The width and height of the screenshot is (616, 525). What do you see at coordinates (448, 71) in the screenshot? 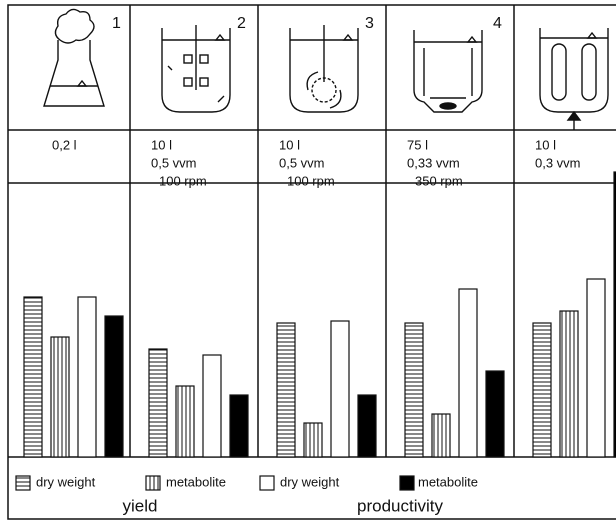
I see `icon-airlift-vessel` at bounding box center [448, 71].